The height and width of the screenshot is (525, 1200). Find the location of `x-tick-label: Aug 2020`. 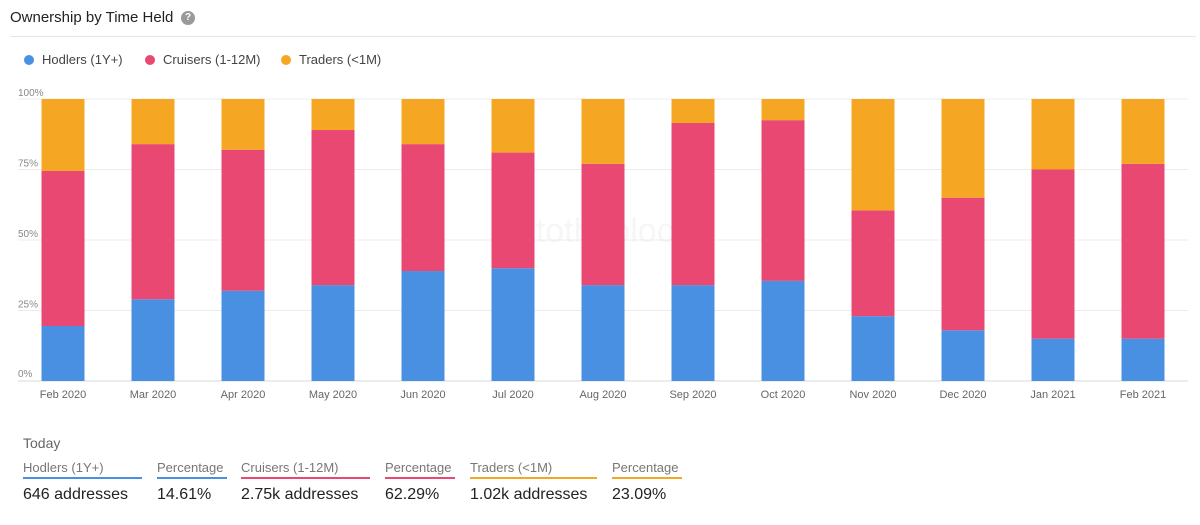

x-tick-label: Aug 2020 is located at coordinates (602, 395).